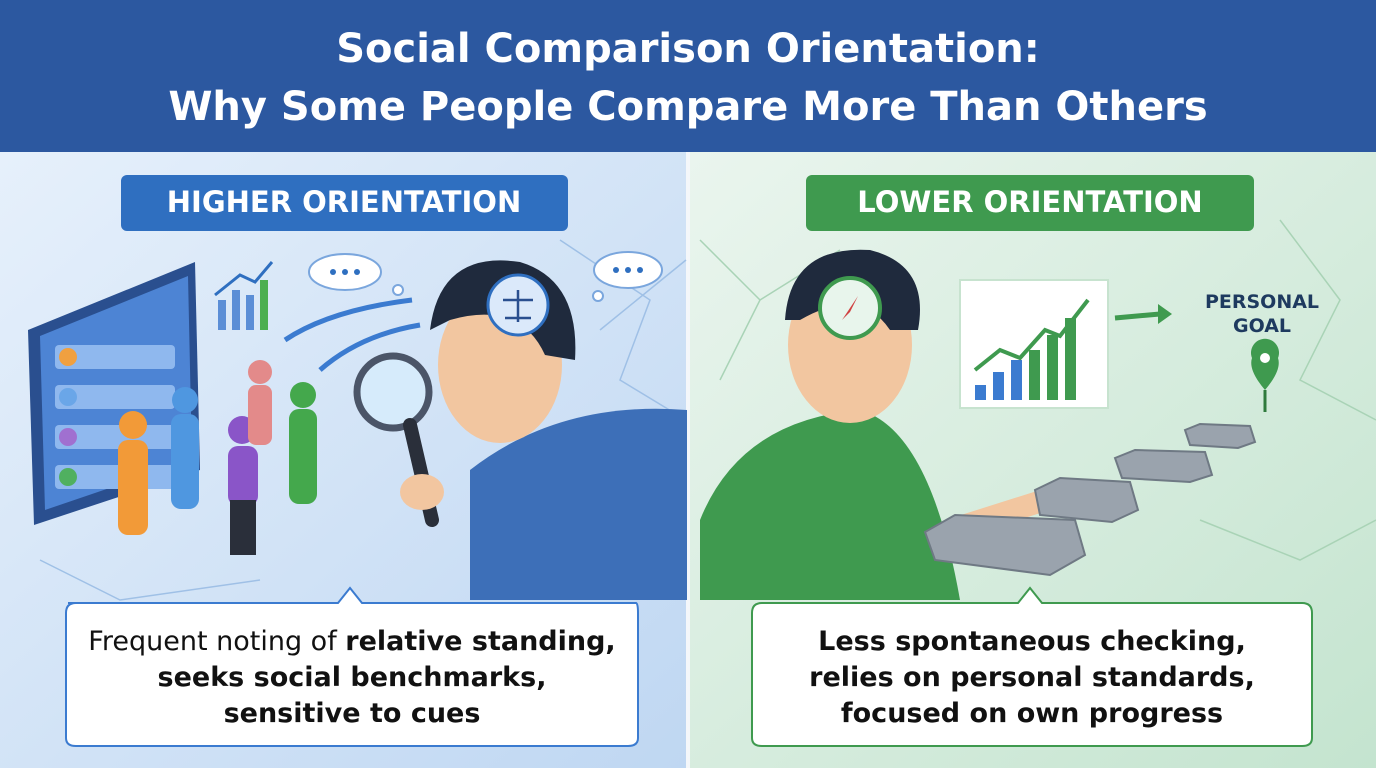  I want to click on left-label: HIGHER ORIENTATION, so click(344, 202).